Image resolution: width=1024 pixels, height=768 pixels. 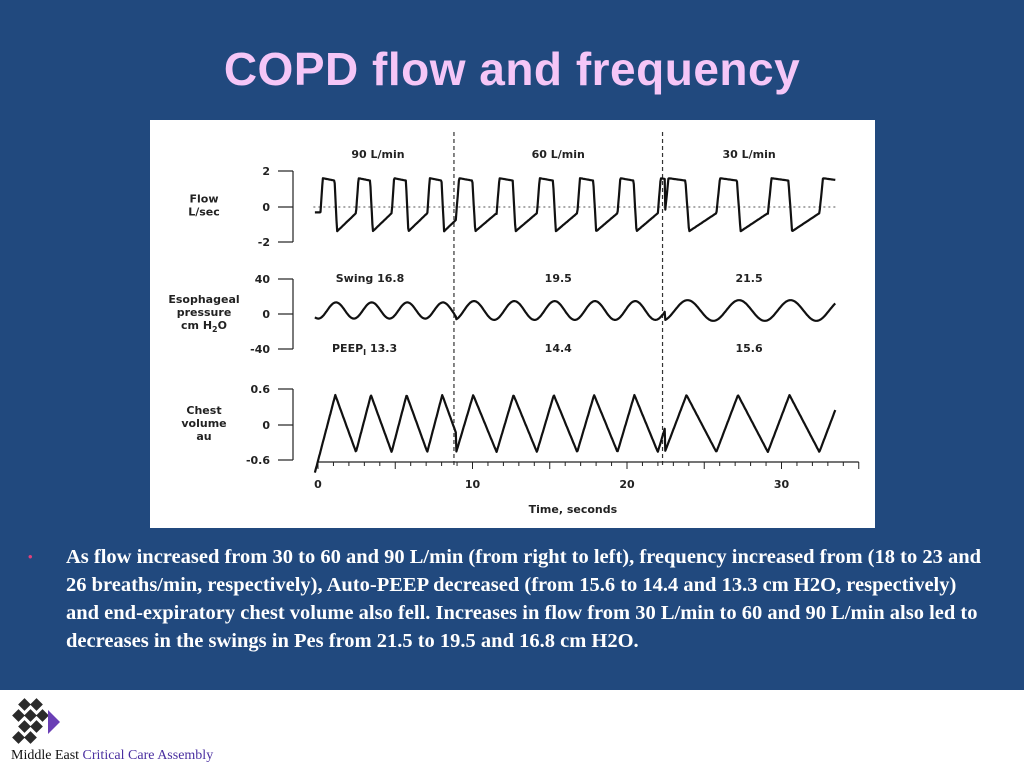 I want to click on segment-flow-label: 30 L/min, so click(x=748, y=154).